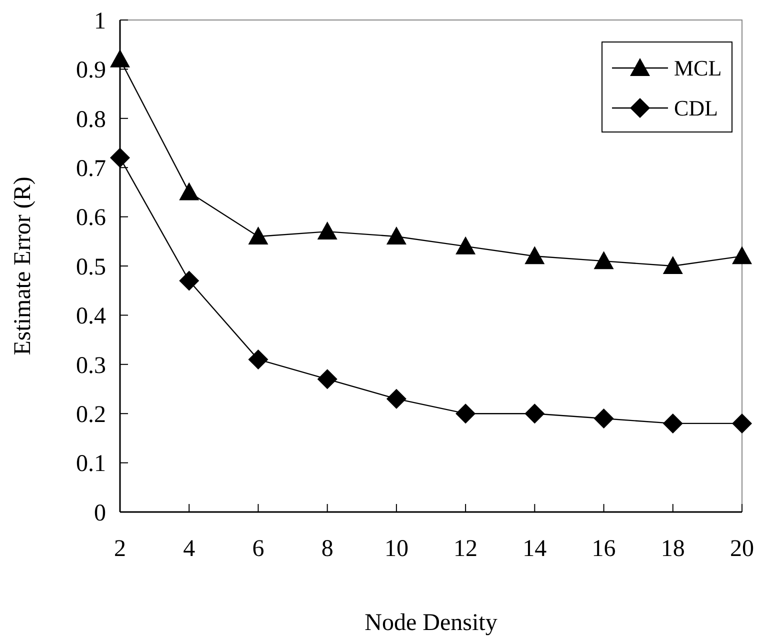 Image resolution: width=766 pixels, height=644 pixels. What do you see at coordinates (534, 549) in the screenshot?
I see `x-tick-label: 14` at bounding box center [534, 549].